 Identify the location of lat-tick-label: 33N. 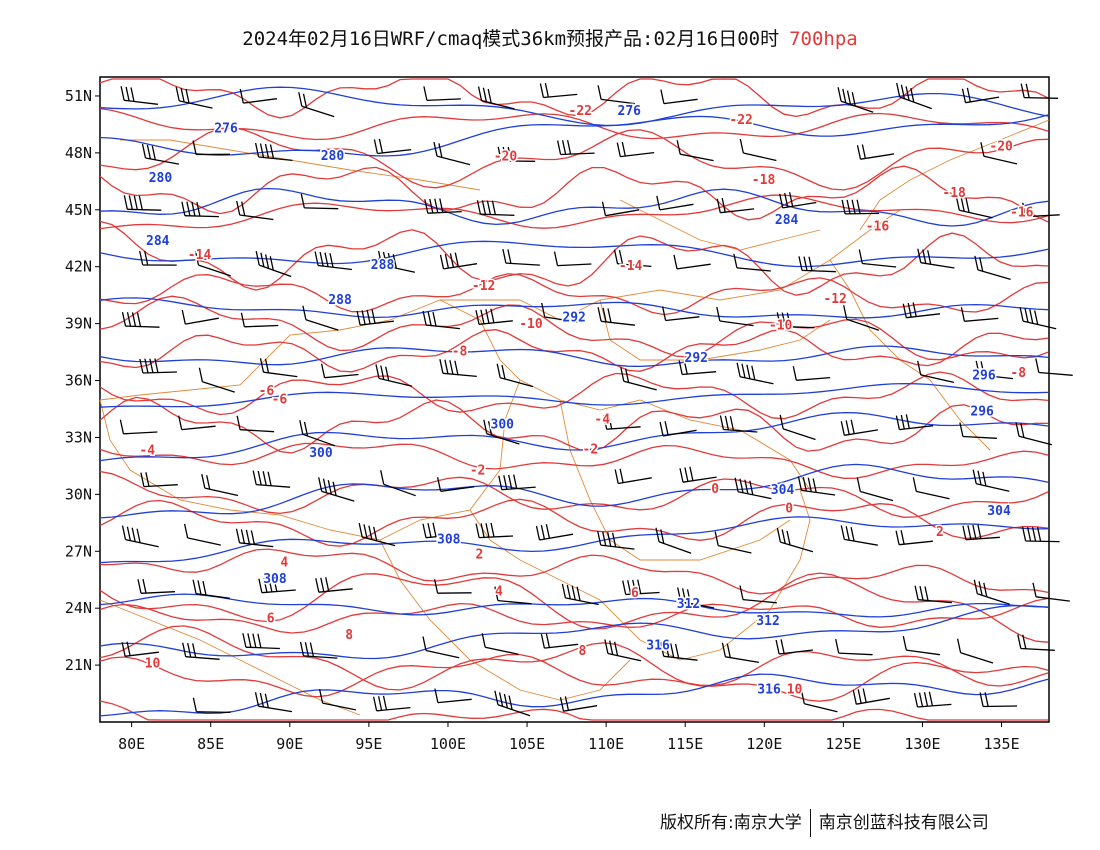
(78, 437).